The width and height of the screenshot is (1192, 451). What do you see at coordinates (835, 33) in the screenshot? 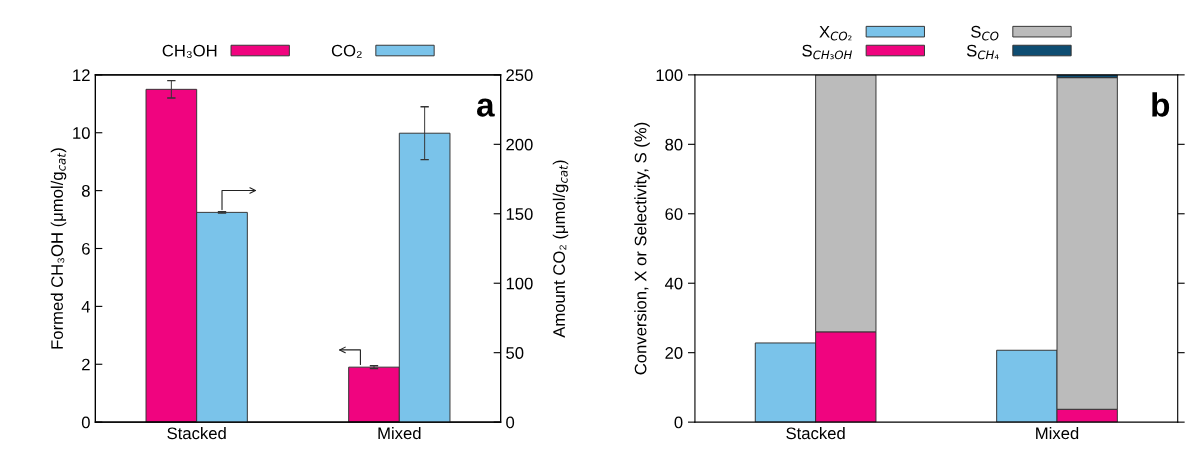
I see `legend-label: X$_{CO₂}$` at bounding box center [835, 33].